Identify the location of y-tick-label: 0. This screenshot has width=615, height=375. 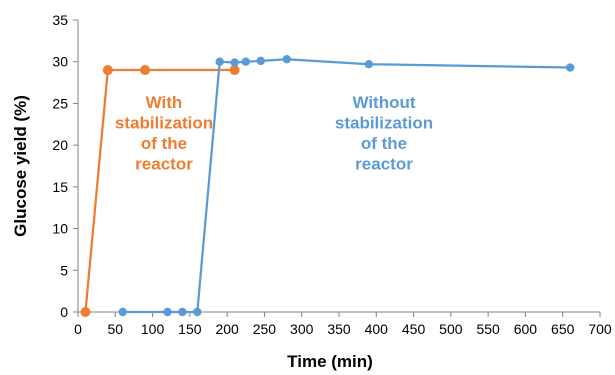
(64, 312).